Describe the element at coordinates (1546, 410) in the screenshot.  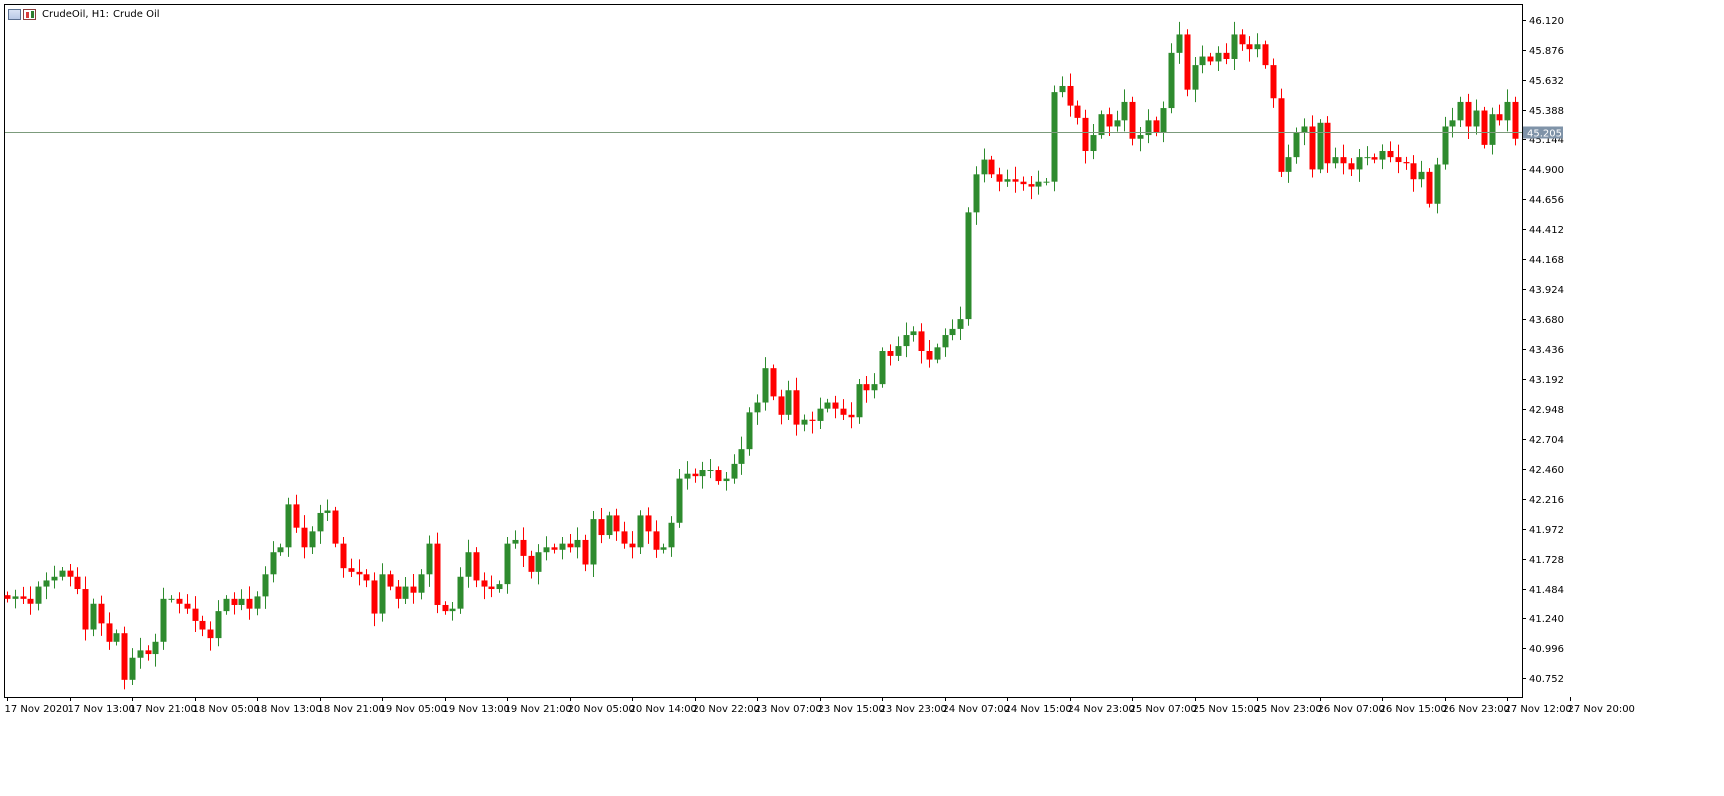
I see `price-axis-label: 42.948` at that location.